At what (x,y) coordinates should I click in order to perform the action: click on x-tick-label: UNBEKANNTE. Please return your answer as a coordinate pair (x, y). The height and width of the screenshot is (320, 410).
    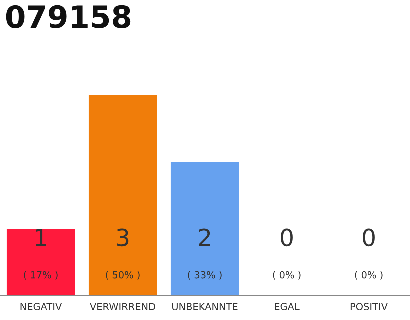
    Looking at the image, I should click on (205, 306).